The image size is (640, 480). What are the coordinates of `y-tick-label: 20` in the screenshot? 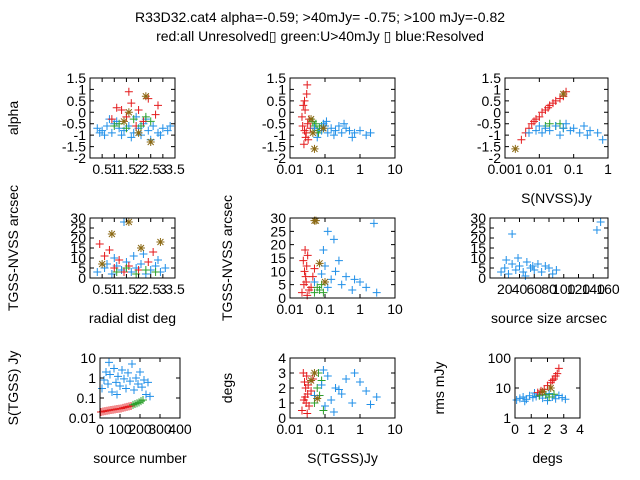 It's located at (78, 238).